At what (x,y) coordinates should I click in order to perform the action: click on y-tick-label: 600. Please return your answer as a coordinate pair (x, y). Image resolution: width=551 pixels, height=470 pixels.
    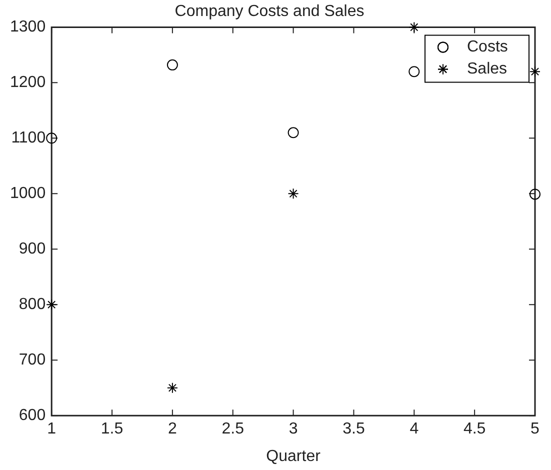
    Looking at the image, I should click on (32, 415).